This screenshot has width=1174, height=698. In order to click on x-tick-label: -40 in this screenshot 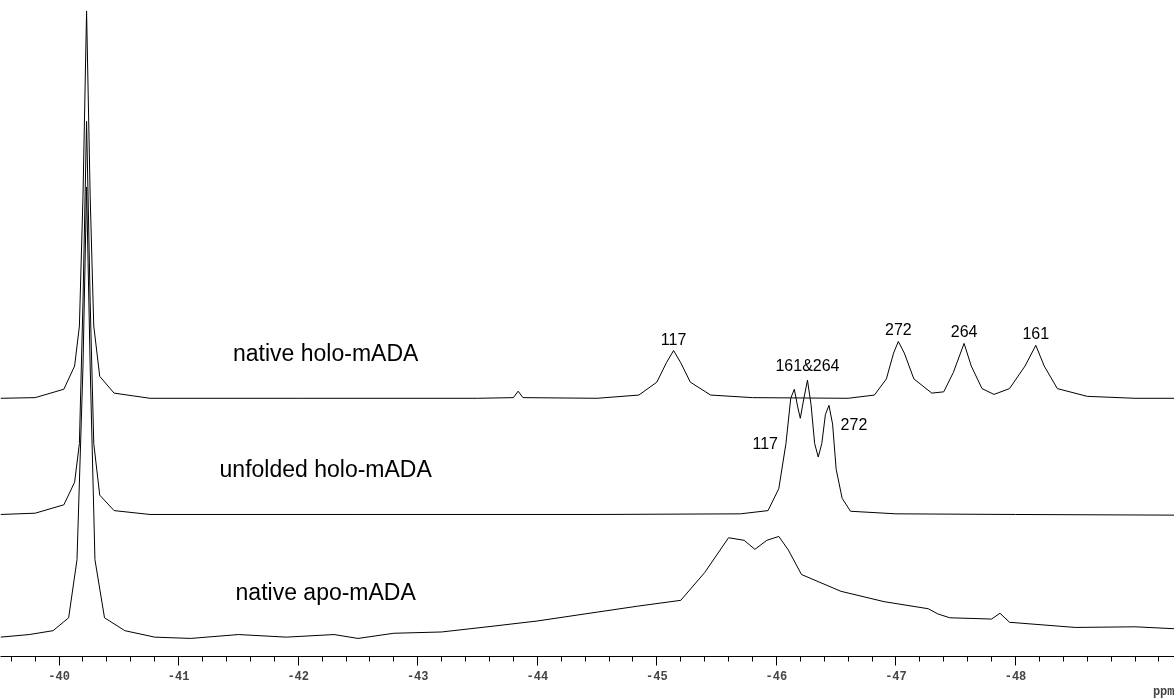, I will do `click(59, 676)`.